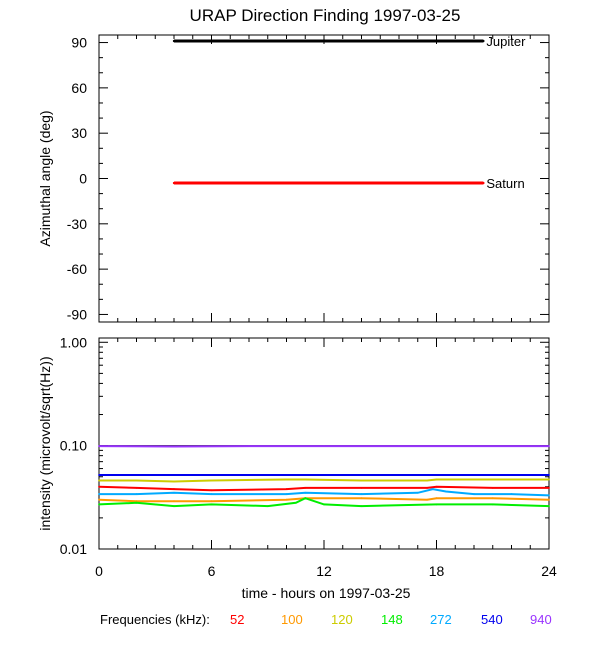 The height and width of the screenshot is (650, 600). Describe the element at coordinates (441, 619) in the screenshot. I see `frequency-272-label: 272` at that location.